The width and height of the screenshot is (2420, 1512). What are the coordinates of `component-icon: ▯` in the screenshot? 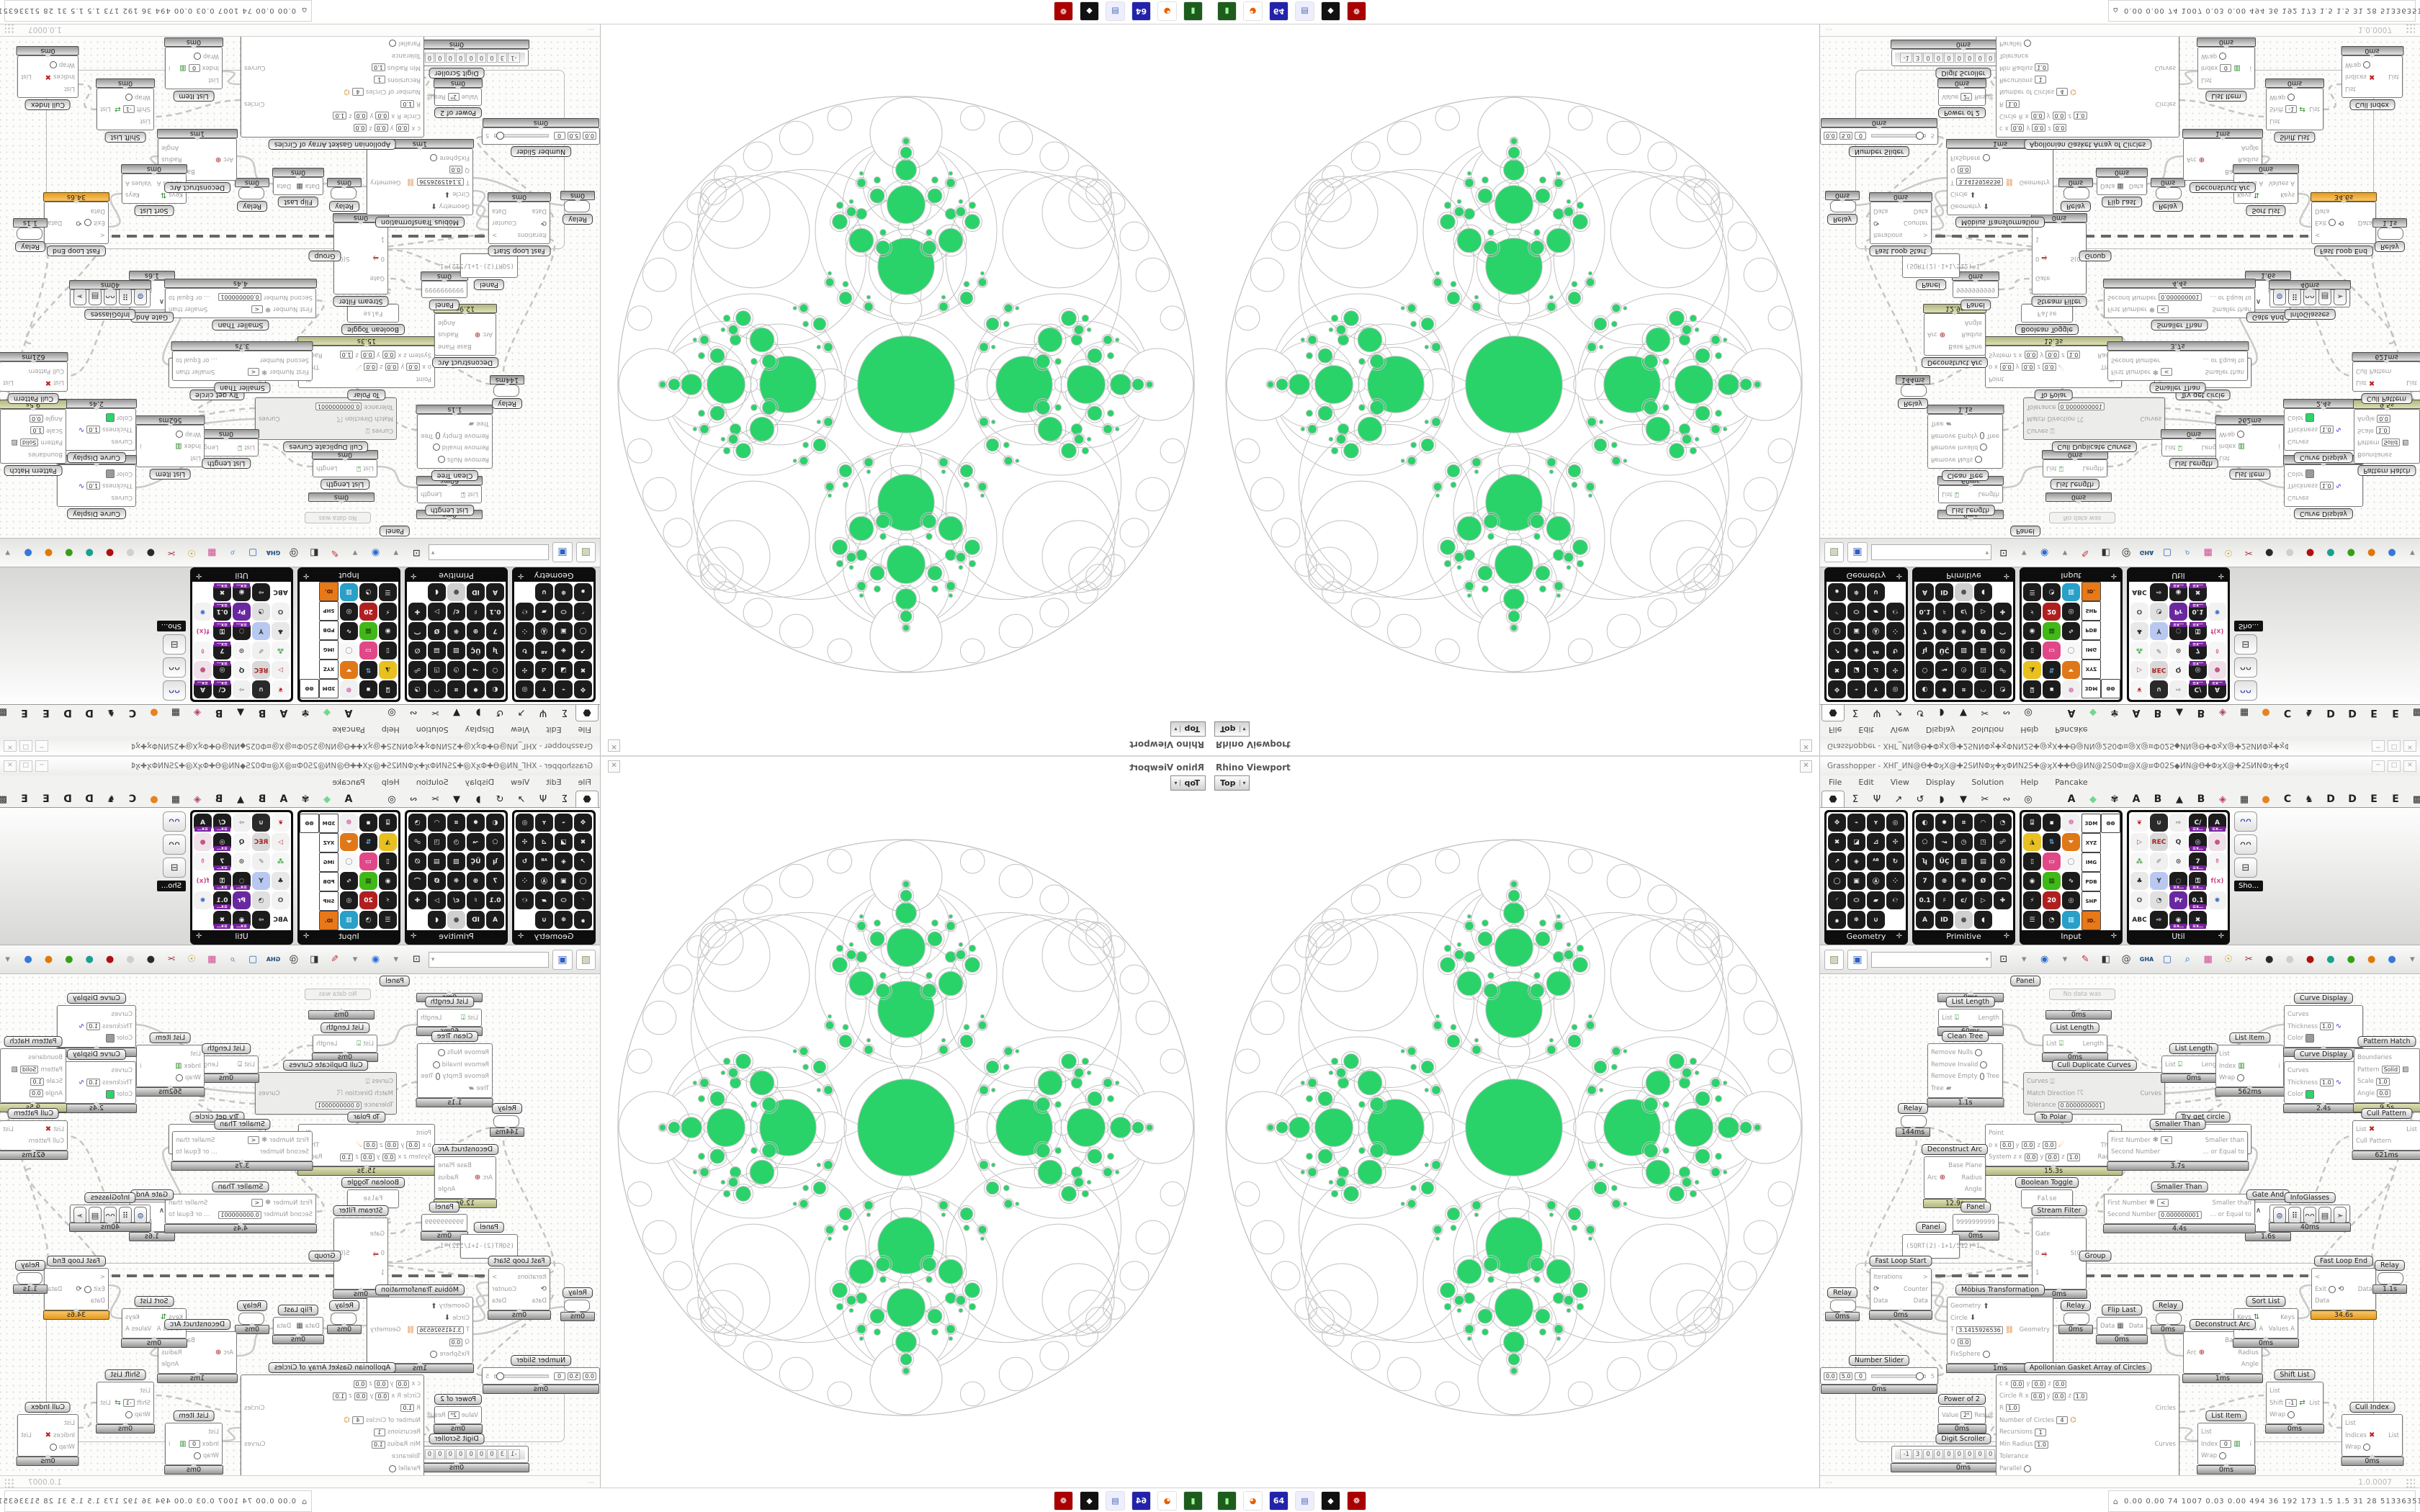 It's located at (388, 861).